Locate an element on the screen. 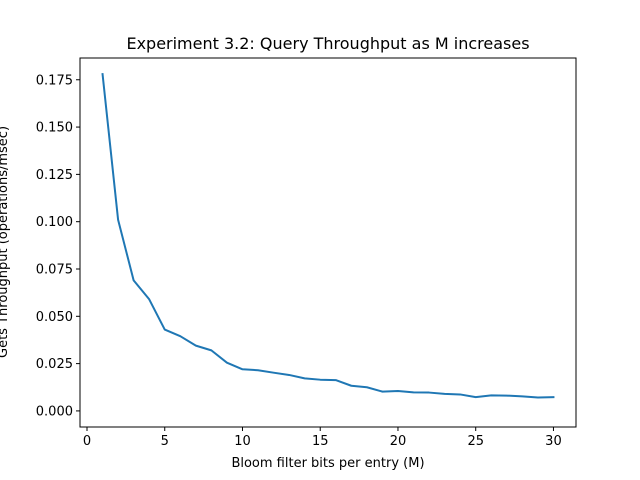  y-tick-label: 0.125 is located at coordinates (54, 175).